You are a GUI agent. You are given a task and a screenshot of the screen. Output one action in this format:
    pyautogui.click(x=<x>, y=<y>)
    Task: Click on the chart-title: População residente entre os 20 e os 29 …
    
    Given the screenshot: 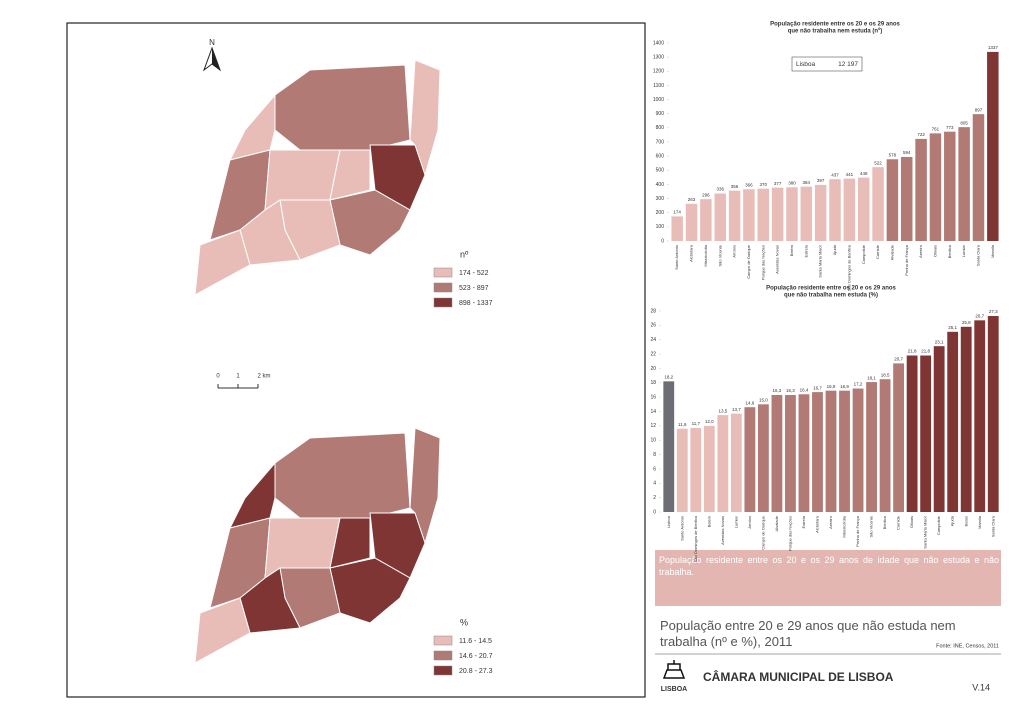 What is the action you would take?
    pyautogui.click(x=835, y=25)
    